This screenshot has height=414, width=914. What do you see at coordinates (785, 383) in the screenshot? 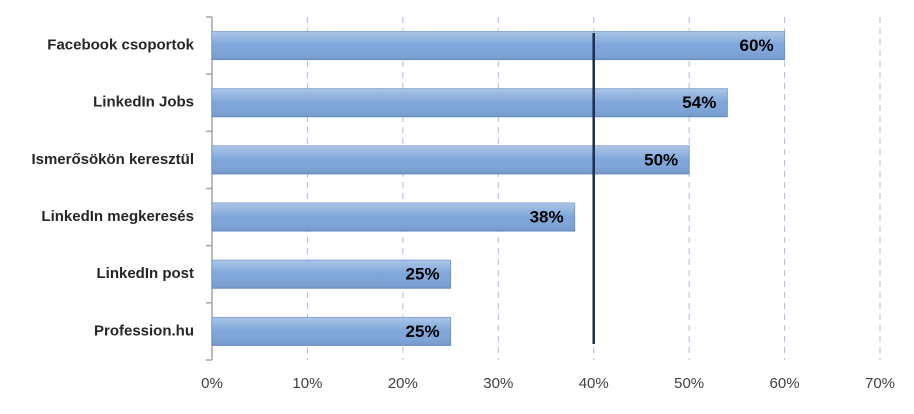
I see `x-tick-label: 60%` at bounding box center [785, 383].